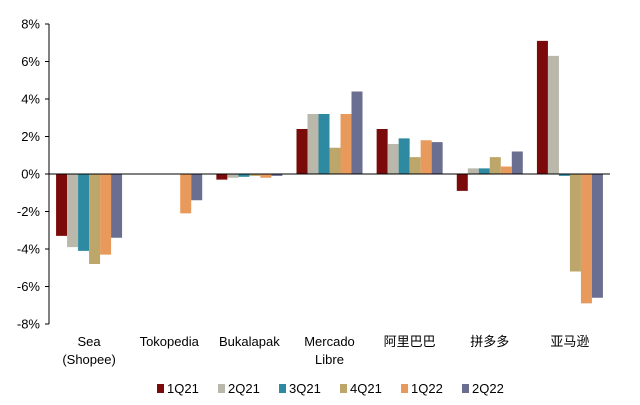  What do you see at coordinates (29, 211) in the screenshot?
I see `y-tick-label: -2%` at bounding box center [29, 211].